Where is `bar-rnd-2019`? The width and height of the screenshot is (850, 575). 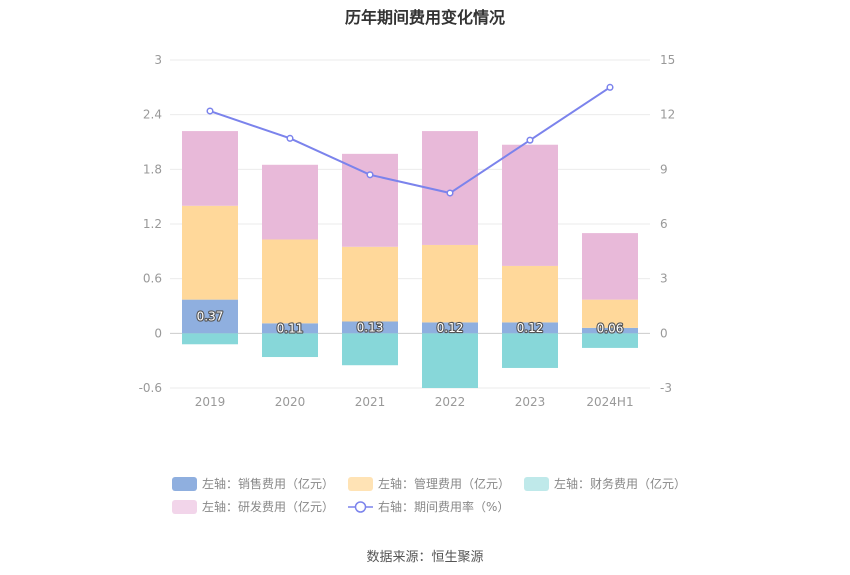 bar-rnd-2019 is located at coordinates (210, 168).